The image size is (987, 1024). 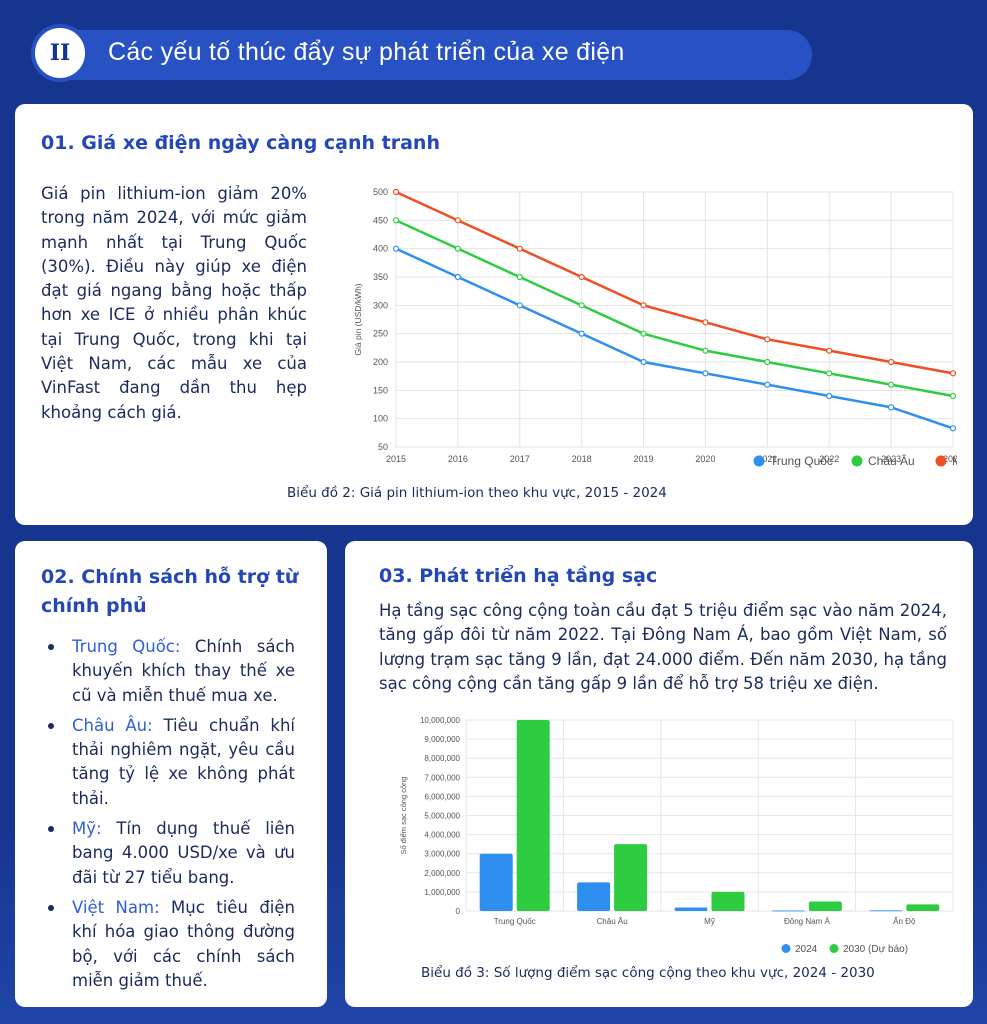 What do you see at coordinates (806, 949) in the screenshot?
I see `legend-label: 2024` at bounding box center [806, 949].